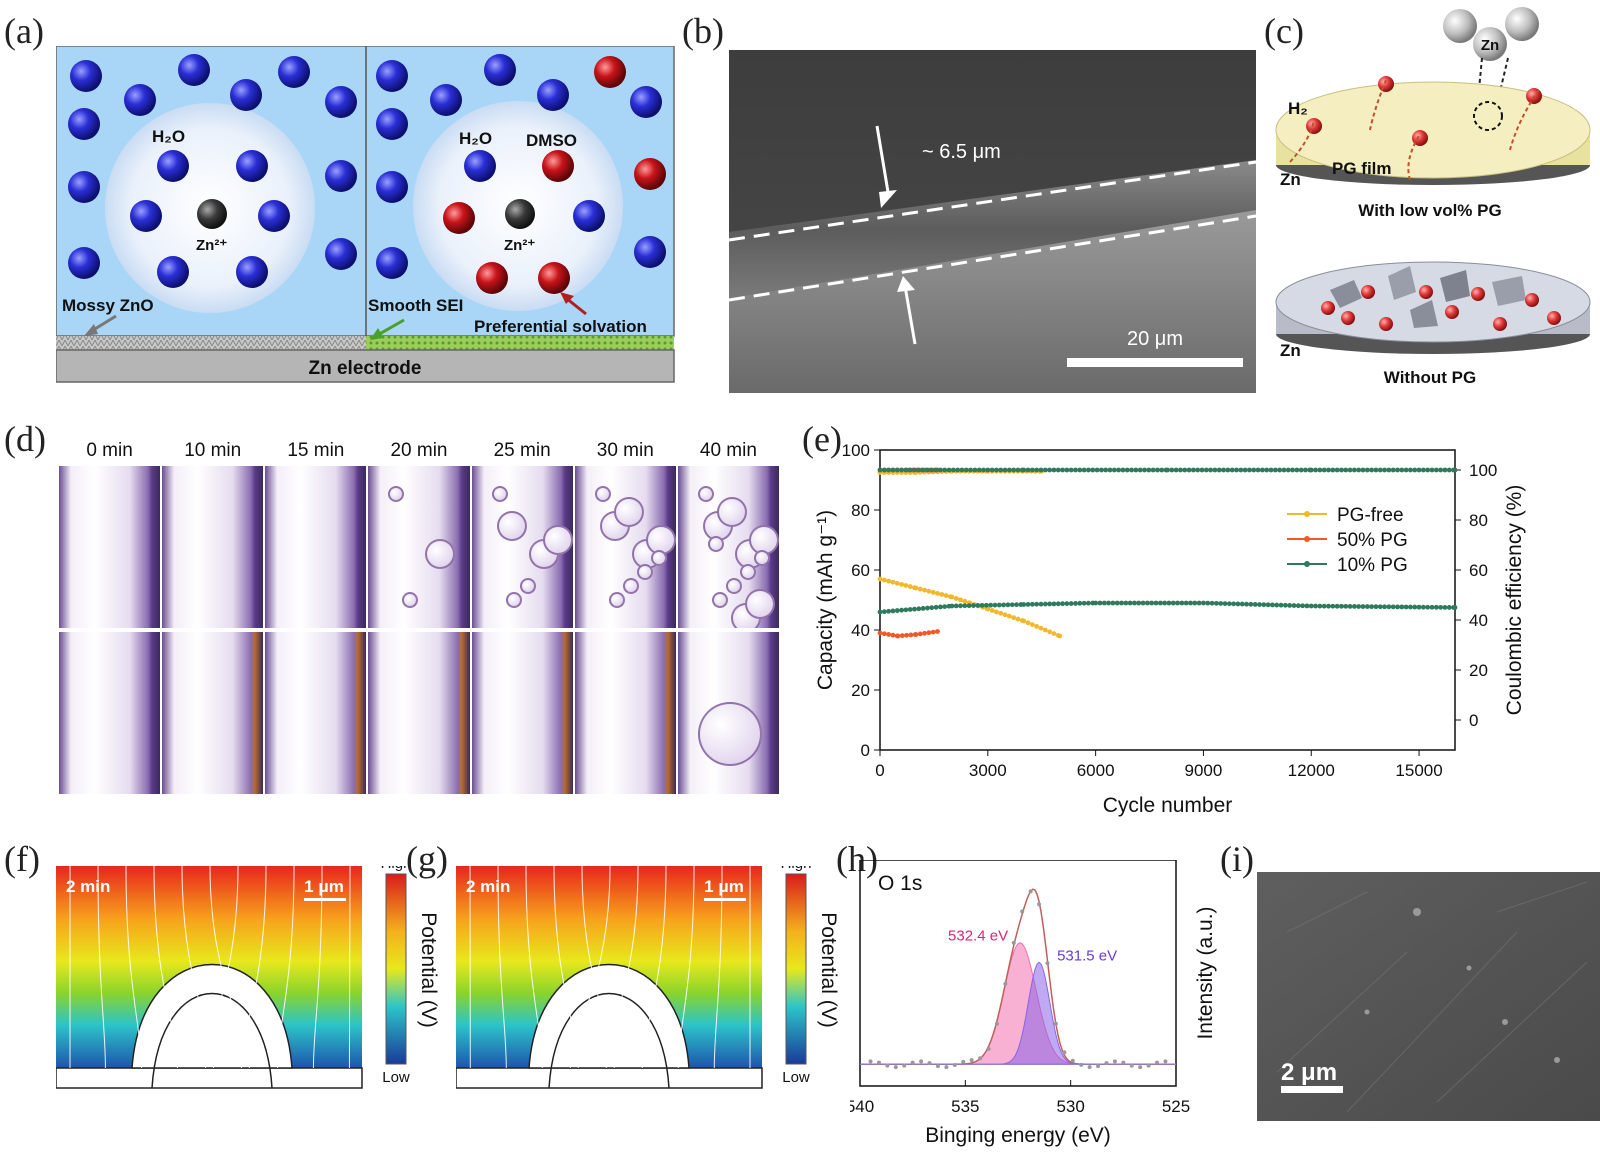 This screenshot has width=1600, height=1166. Describe the element at coordinates (992, 221) in the screenshot. I see `panel-b-sem-image: ~ 6.5 μm 20 μm` at that location.